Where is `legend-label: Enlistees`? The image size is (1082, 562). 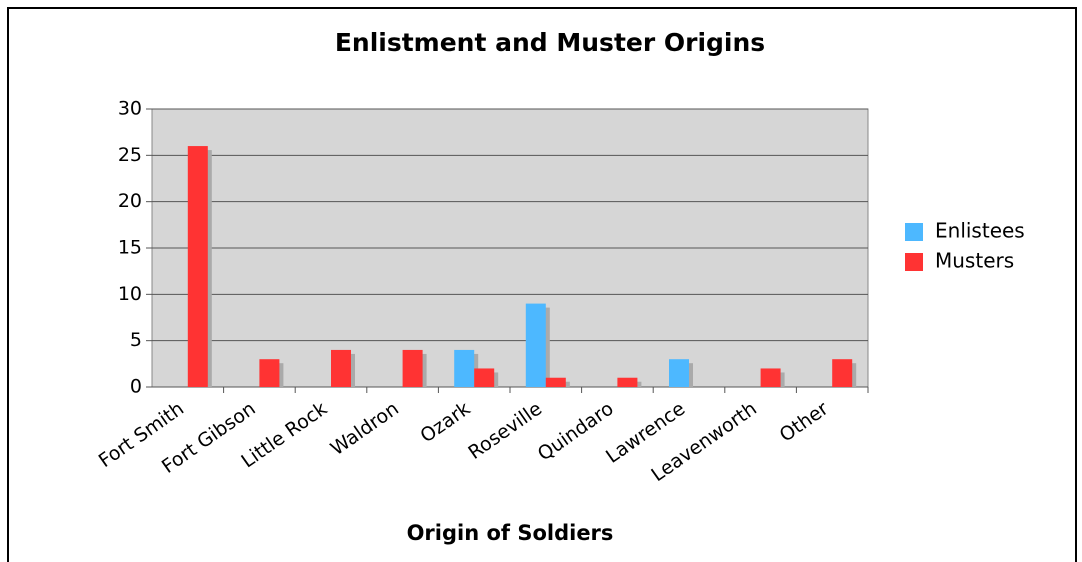
legend-label: Enlistees is located at coordinates (980, 231).